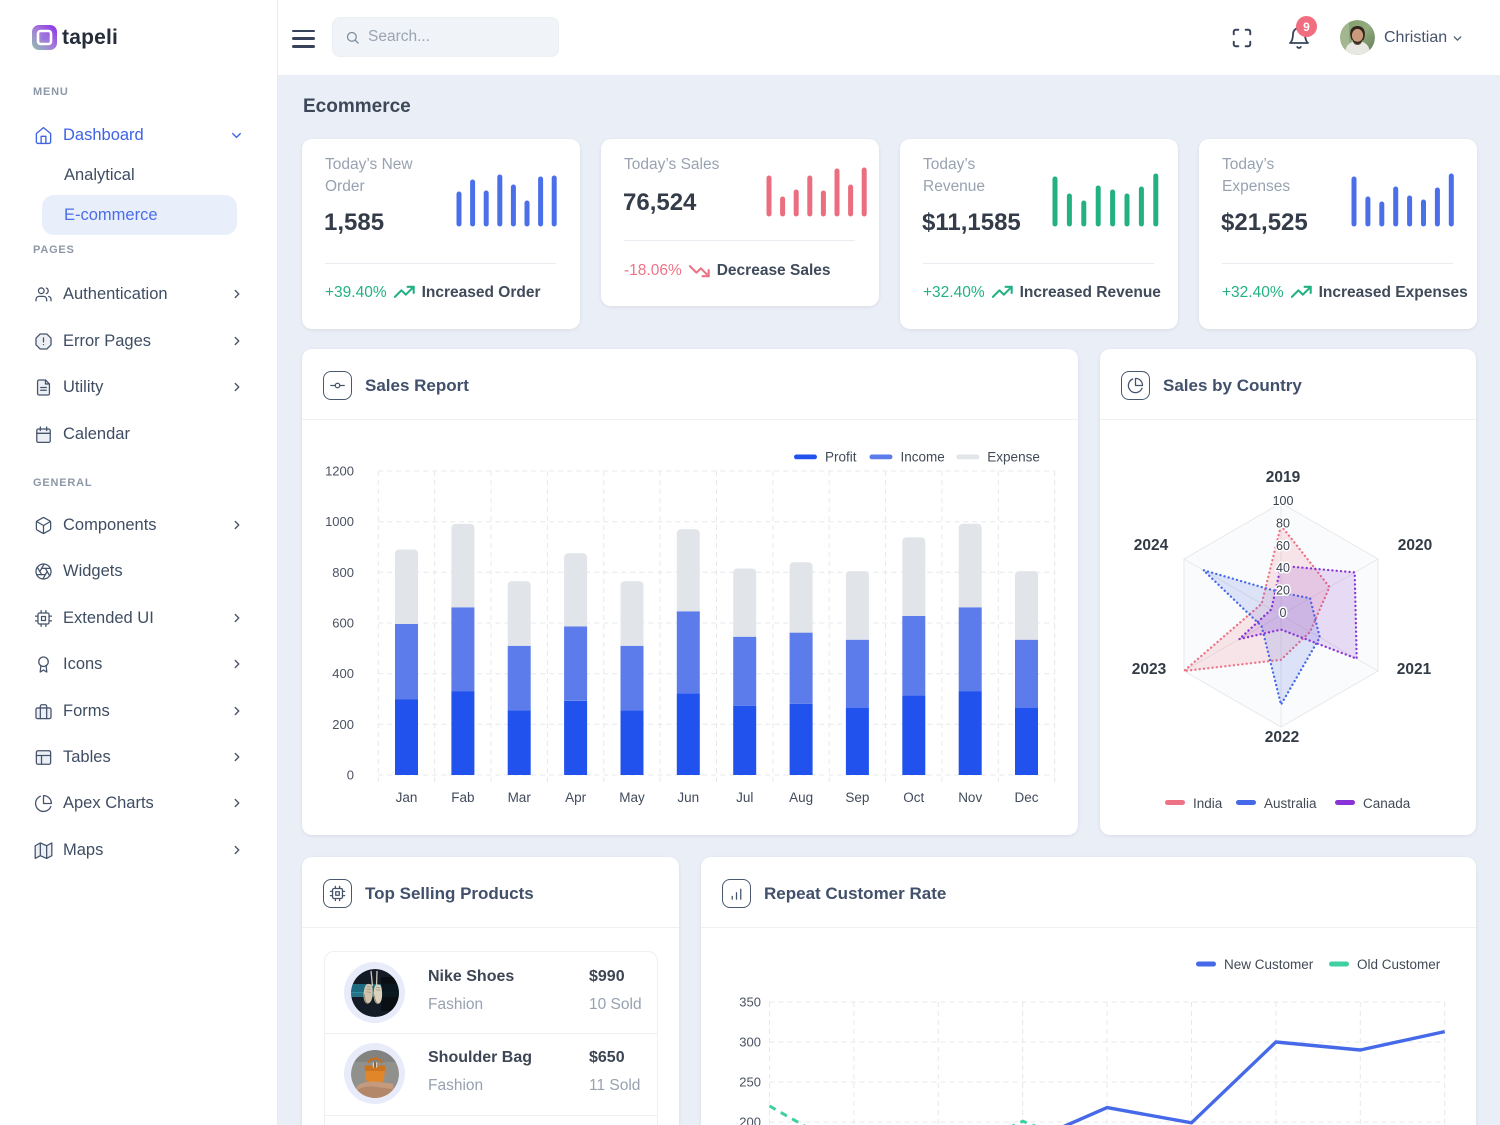 This screenshot has height=1125, width=1500. Describe the element at coordinates (343, 572) in the screenshot. I see `svg-text: 800` at that location.